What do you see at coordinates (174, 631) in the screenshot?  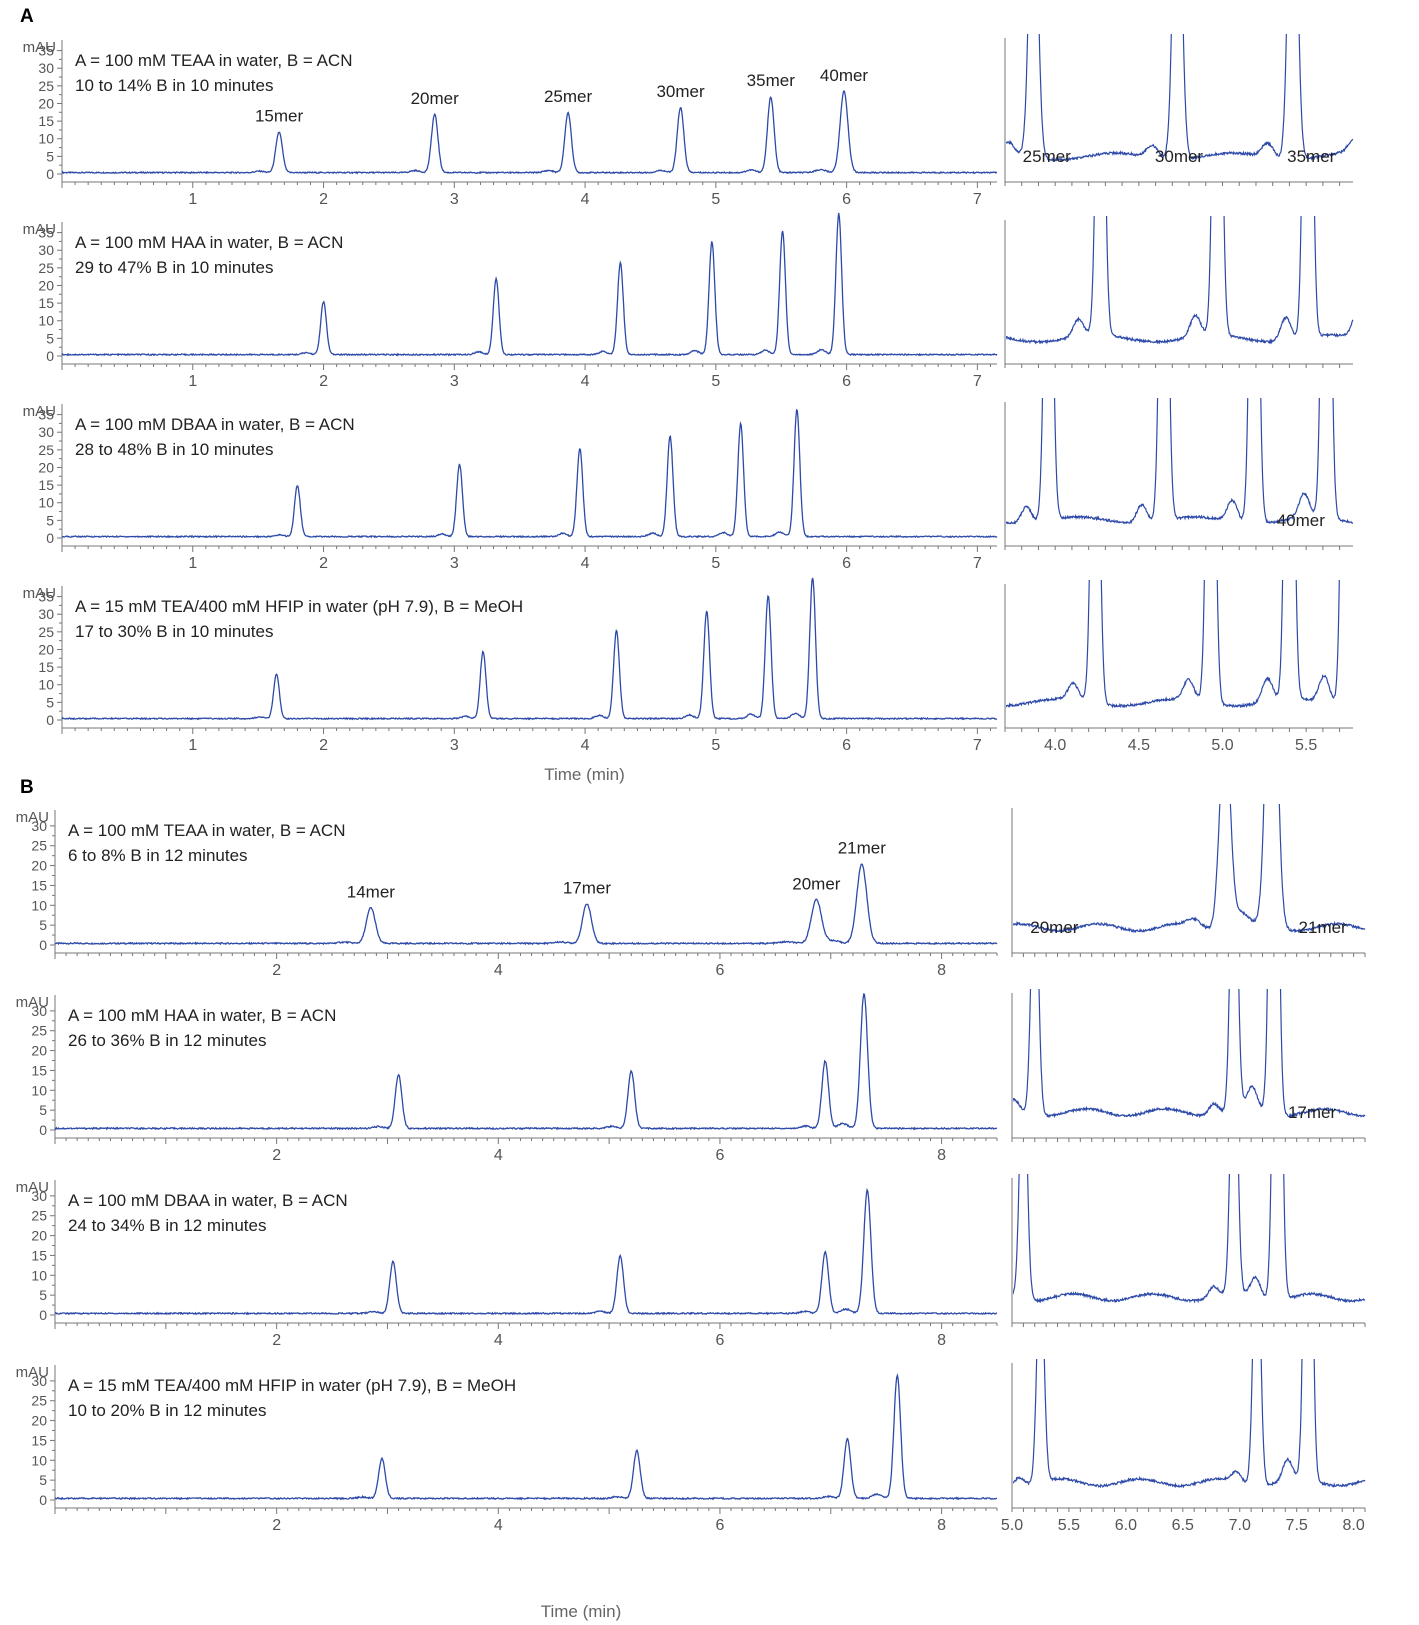 I see `condition-text: 17 to 30% B in 10 minutes` at bounding box center [174, 631].